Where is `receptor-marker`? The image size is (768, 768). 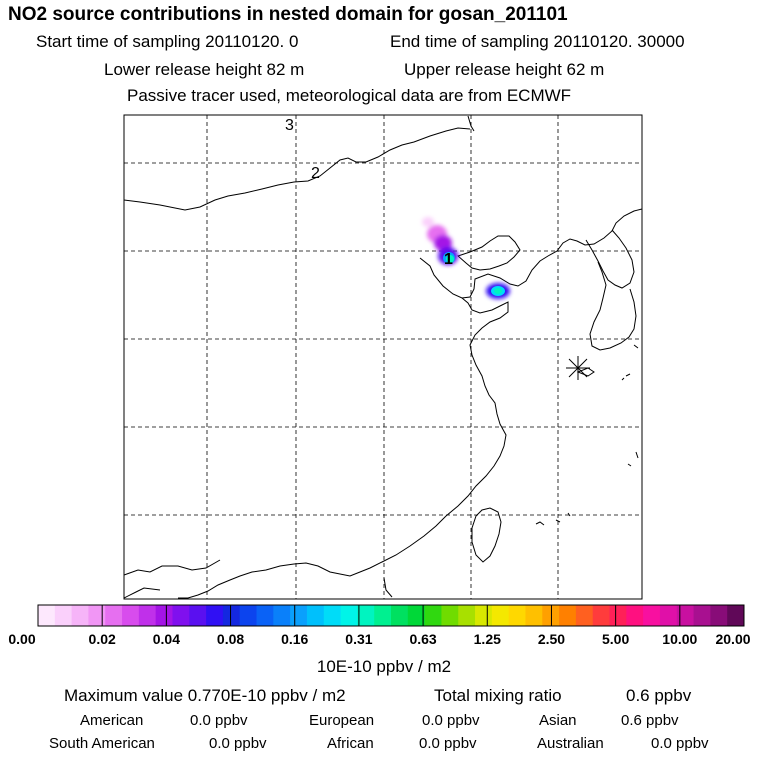 receptor-marker is located at coordinates (578, 368).